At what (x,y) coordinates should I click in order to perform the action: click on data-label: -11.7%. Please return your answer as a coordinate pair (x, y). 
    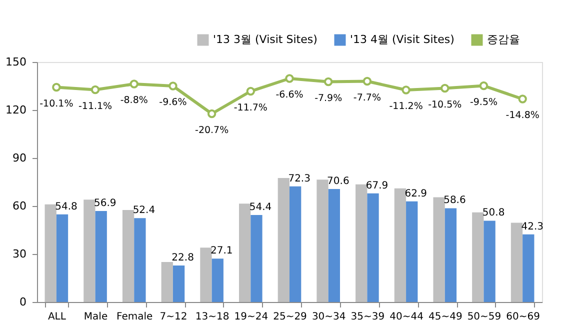
    Looking at the image, I should click on (251, 108).